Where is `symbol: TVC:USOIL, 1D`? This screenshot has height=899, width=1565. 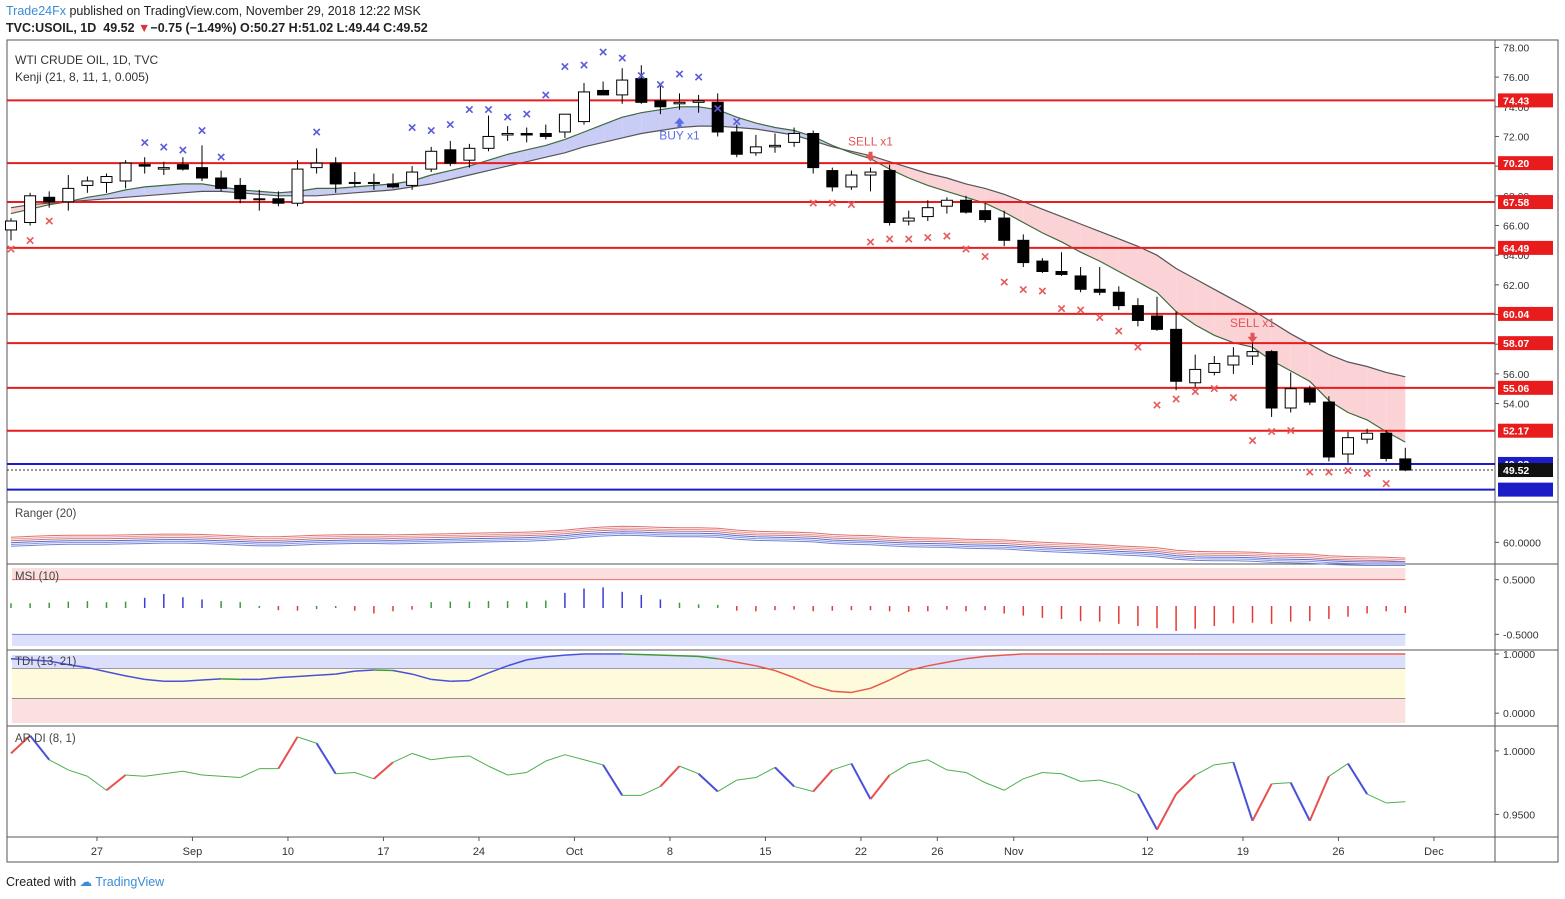
symbol: TVC:USOIL, 1D is located at coordinates (51, 28).